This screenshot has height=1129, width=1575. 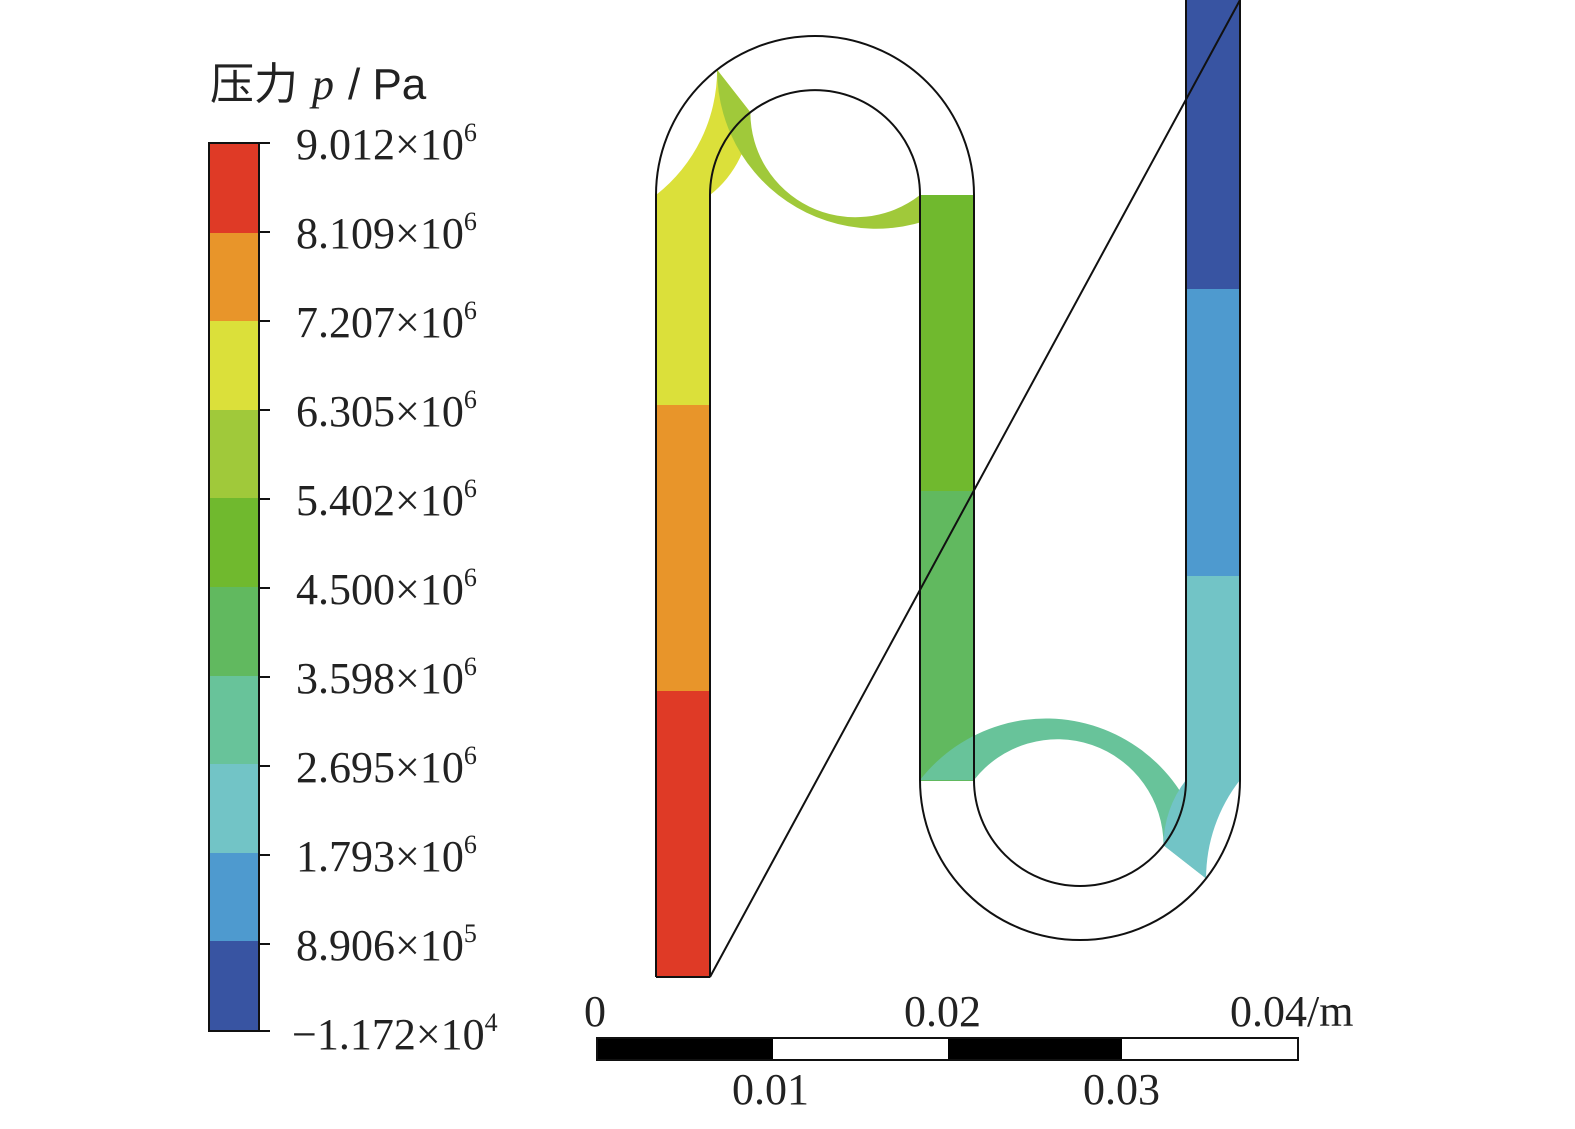 What do you see at coordinates (380, 233) in the screenshot?
I see `tick-mantissa: 8.109×10` at bounding box center [380, 233].